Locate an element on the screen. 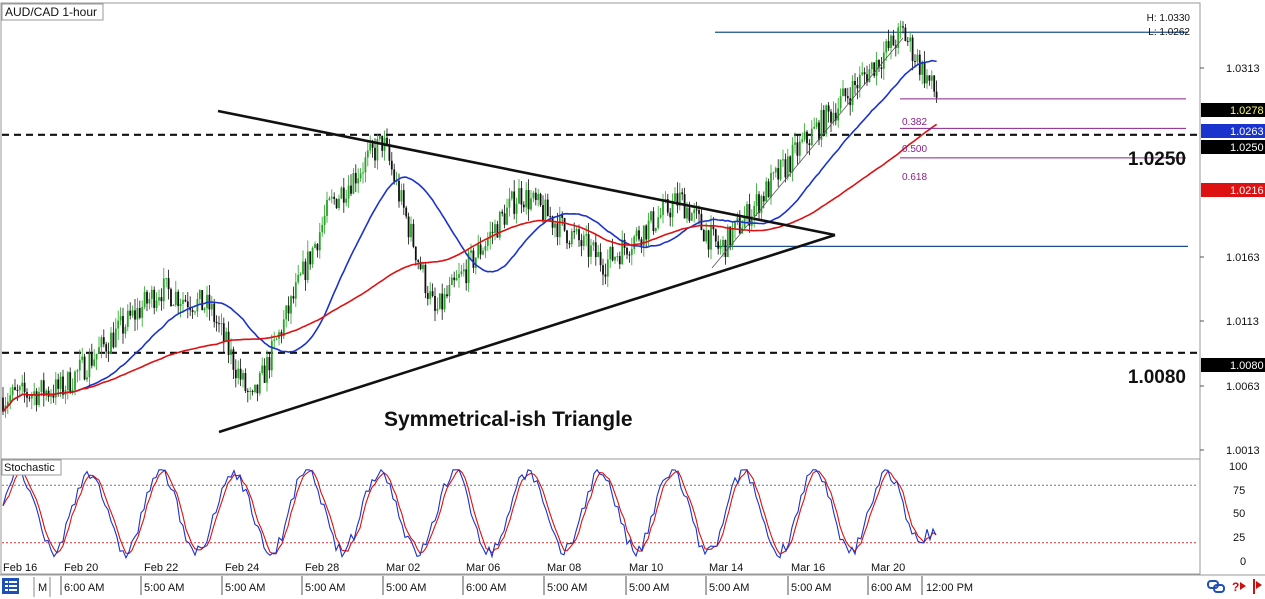 The width and height of the screenshot is (1265, 599). time-tick: Feb 20 is located at coordinates (81, 568).